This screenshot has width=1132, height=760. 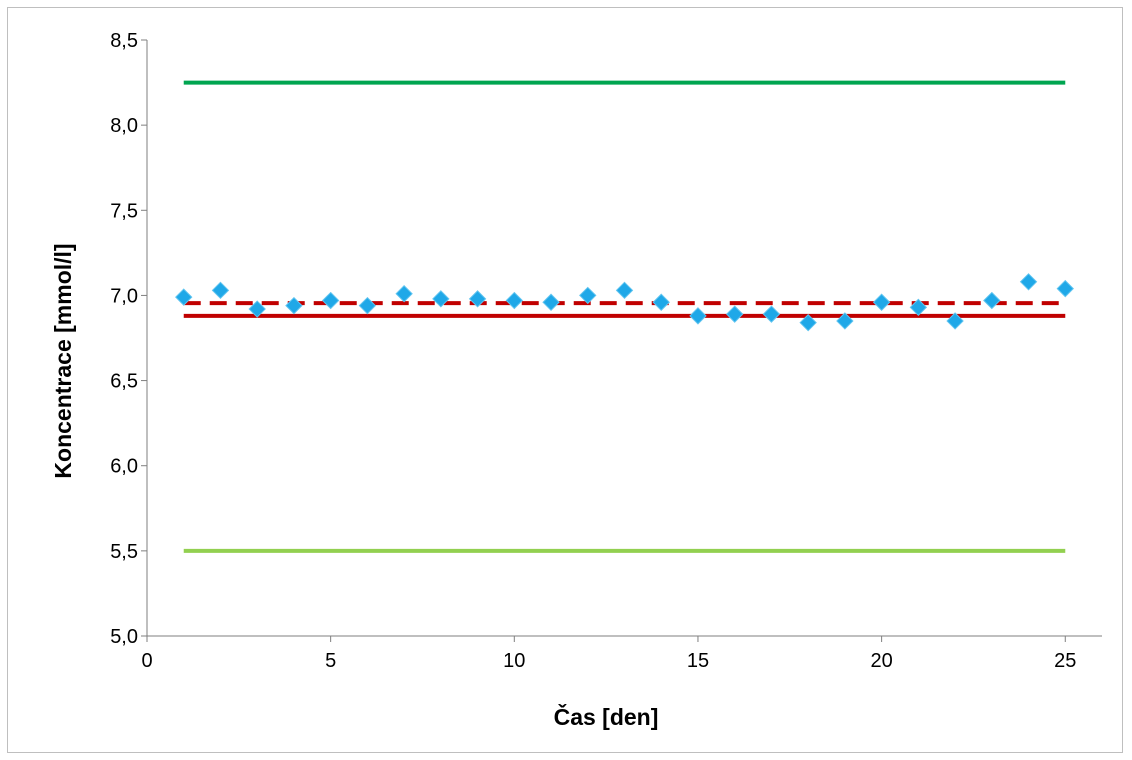 I want to click on x-tick-label: 0, so click(x=146, y=661).